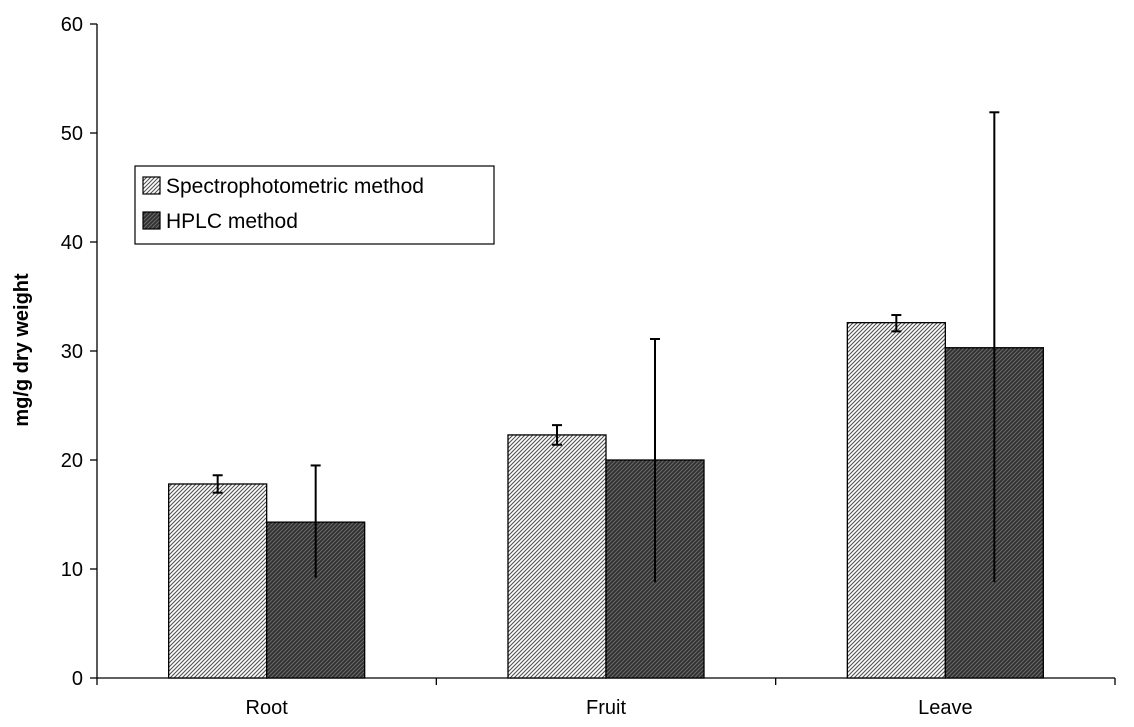 The height and width of the screenshot is (727, 1134). Describe the element at coordinates (295, 186) in the screenshot. I see `legend-label: Spectrophotometric method` at that location.